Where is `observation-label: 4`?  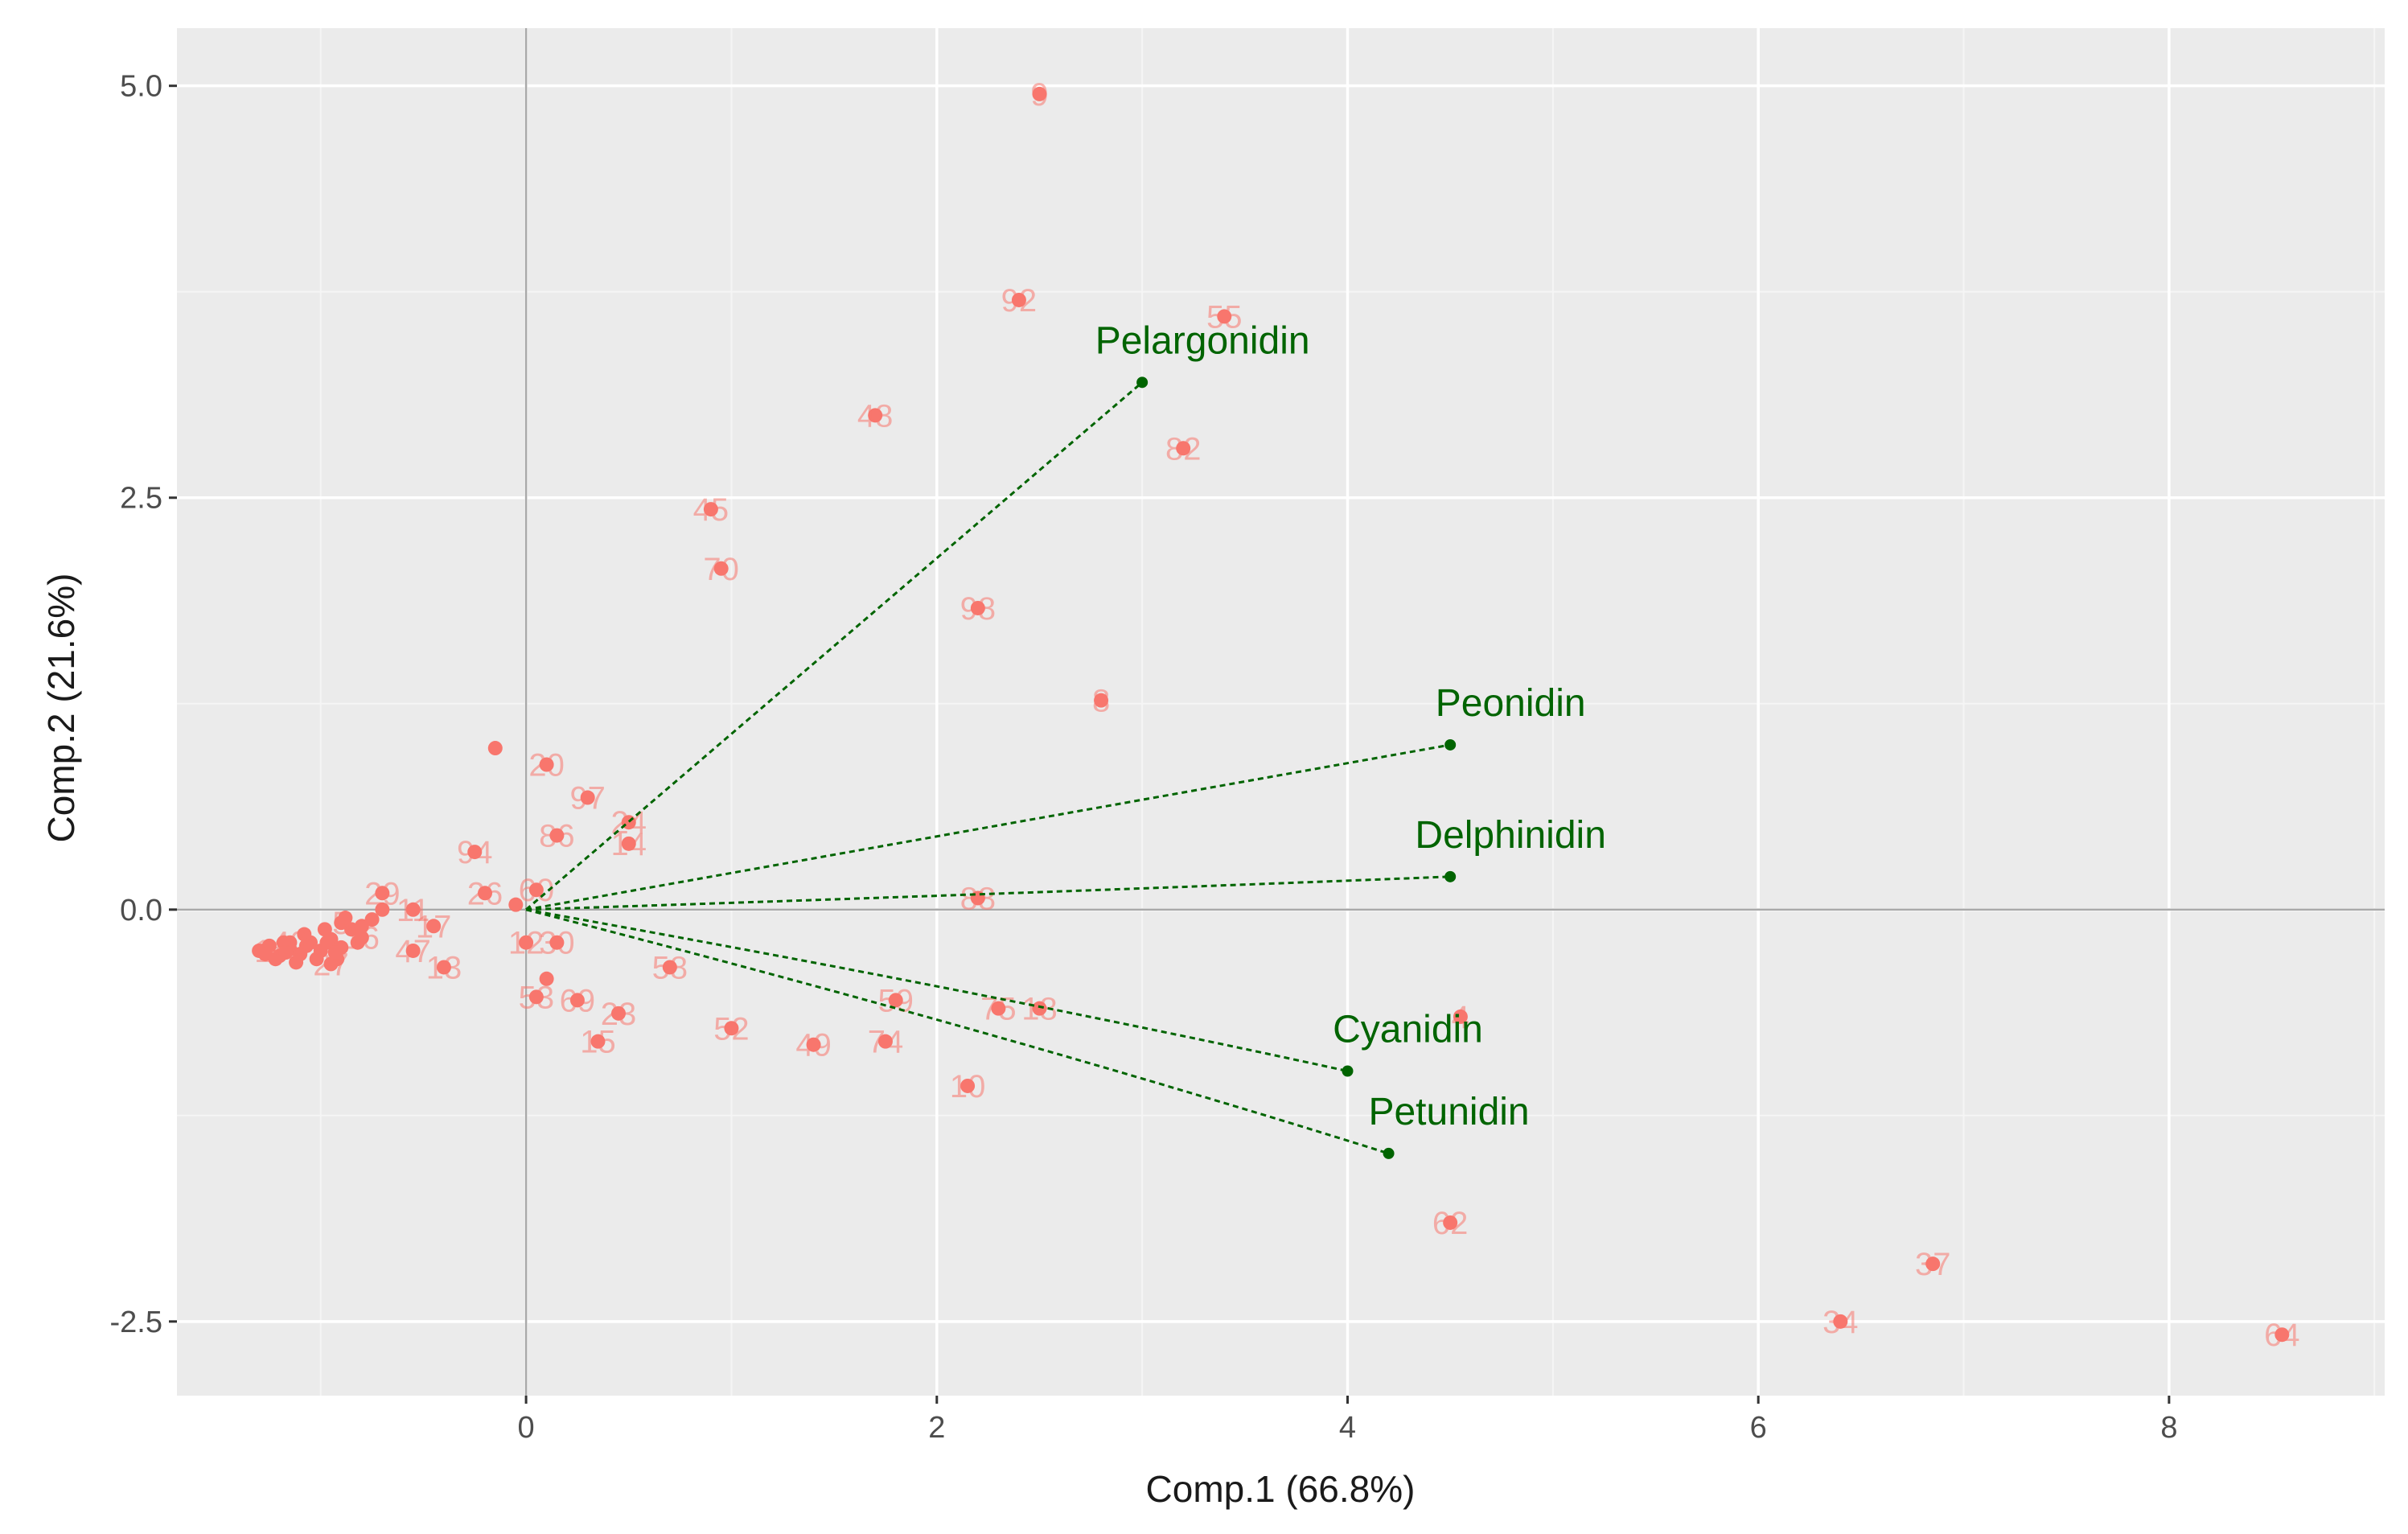
observation-label: 4 is located at coordinates (1460, 1018).